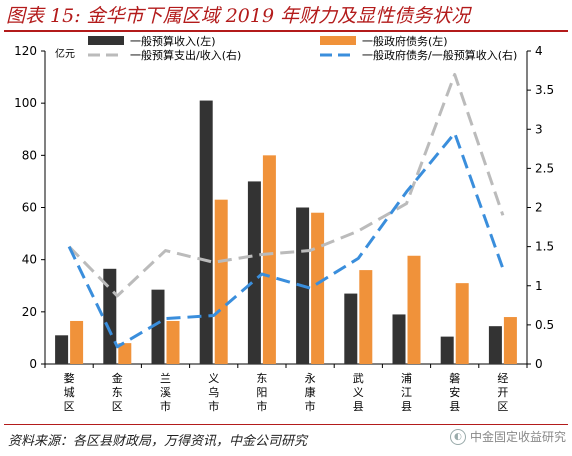 The image size is (572, 456). What do you see at coordinates (25, 103) in the screenshot?
I see `y-tick-label-left: 100` at bounding box center [25, 103].